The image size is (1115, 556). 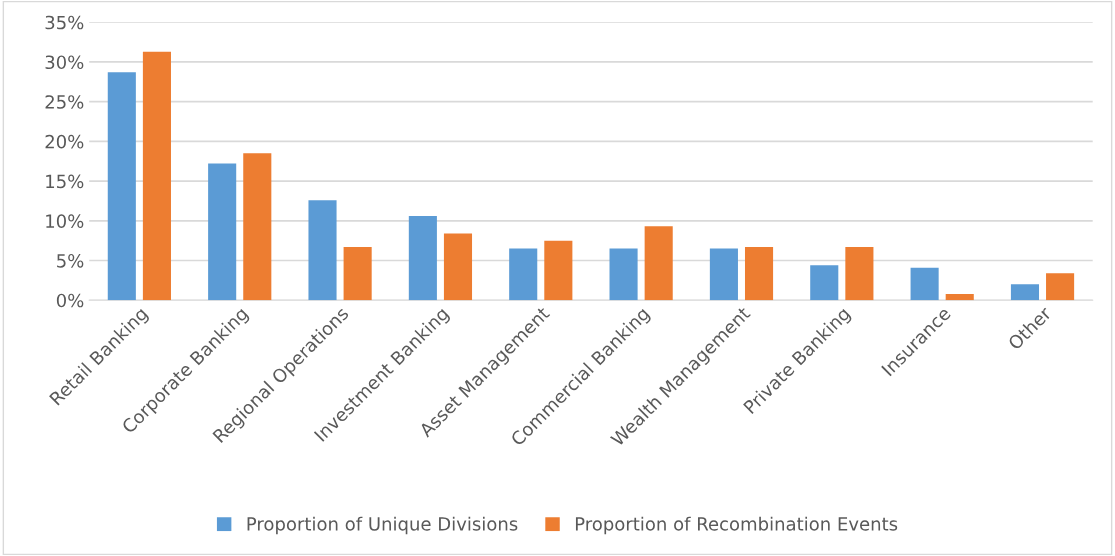 What do you see at coordinates (70, 300) in the screenshot?
I see `y-tick-label: 0%` at bounding box center [70, 300].